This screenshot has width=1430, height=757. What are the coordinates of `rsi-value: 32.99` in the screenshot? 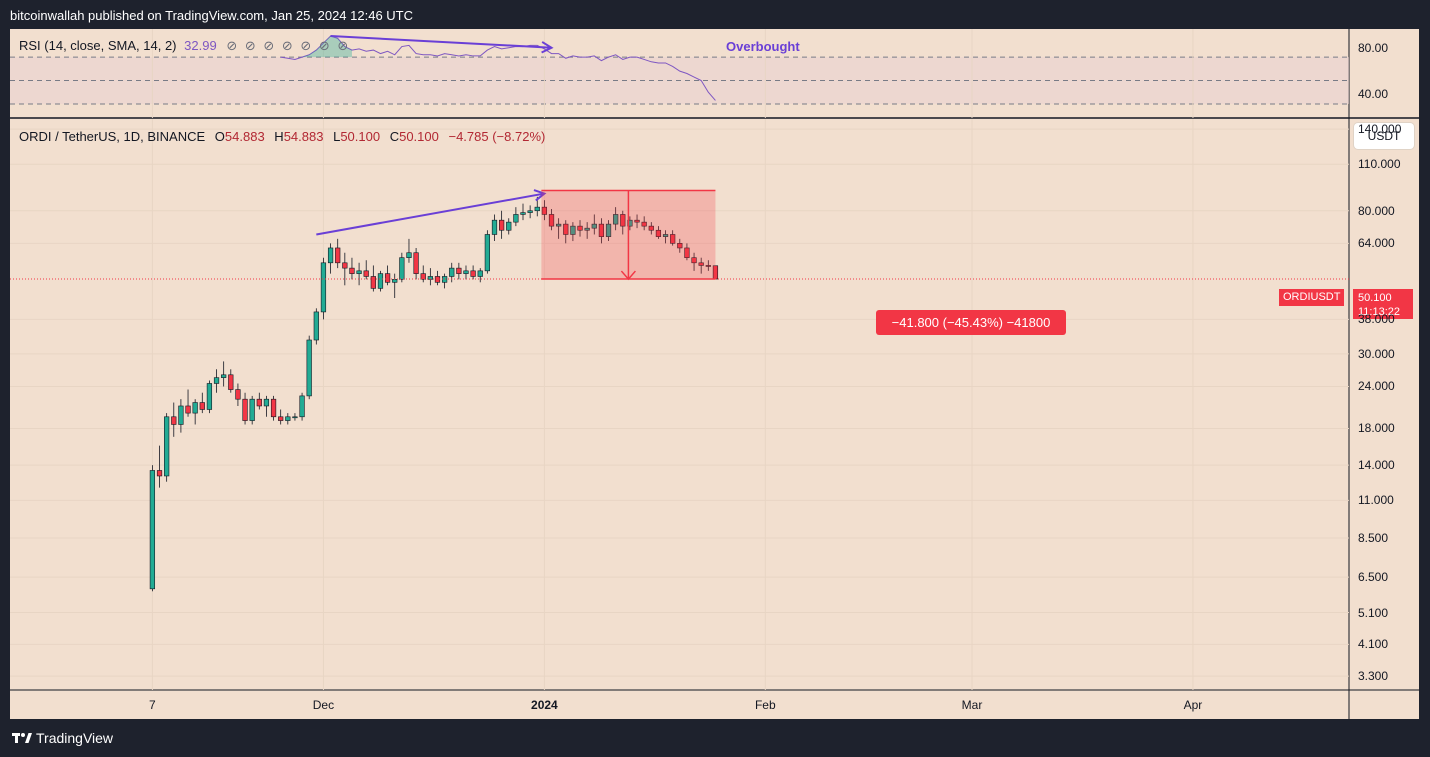 It's located at (200, 45).